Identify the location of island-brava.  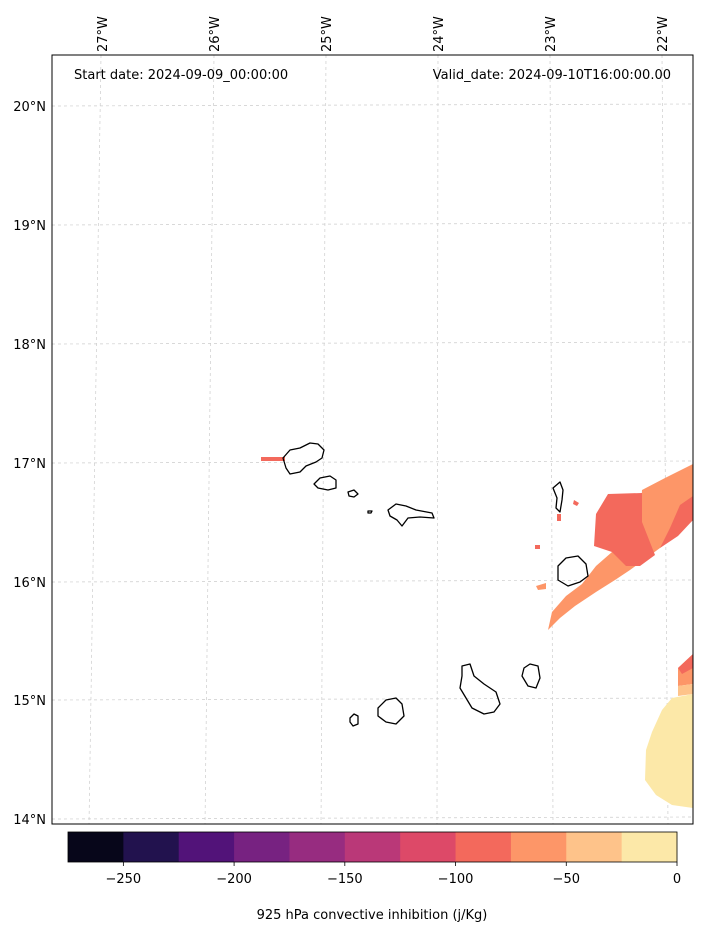
(354, 720).